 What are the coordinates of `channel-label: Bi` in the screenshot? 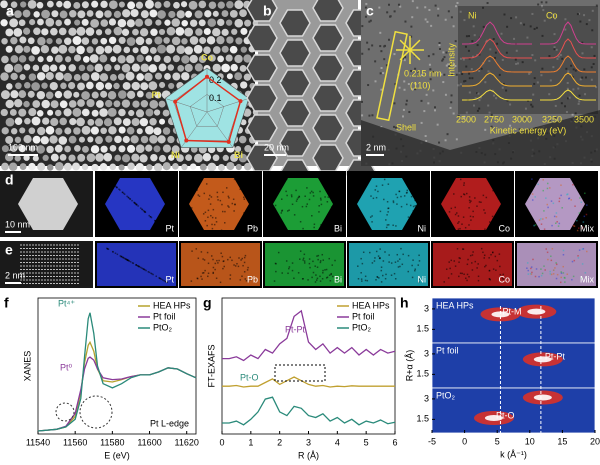 It's located at (338, 228).